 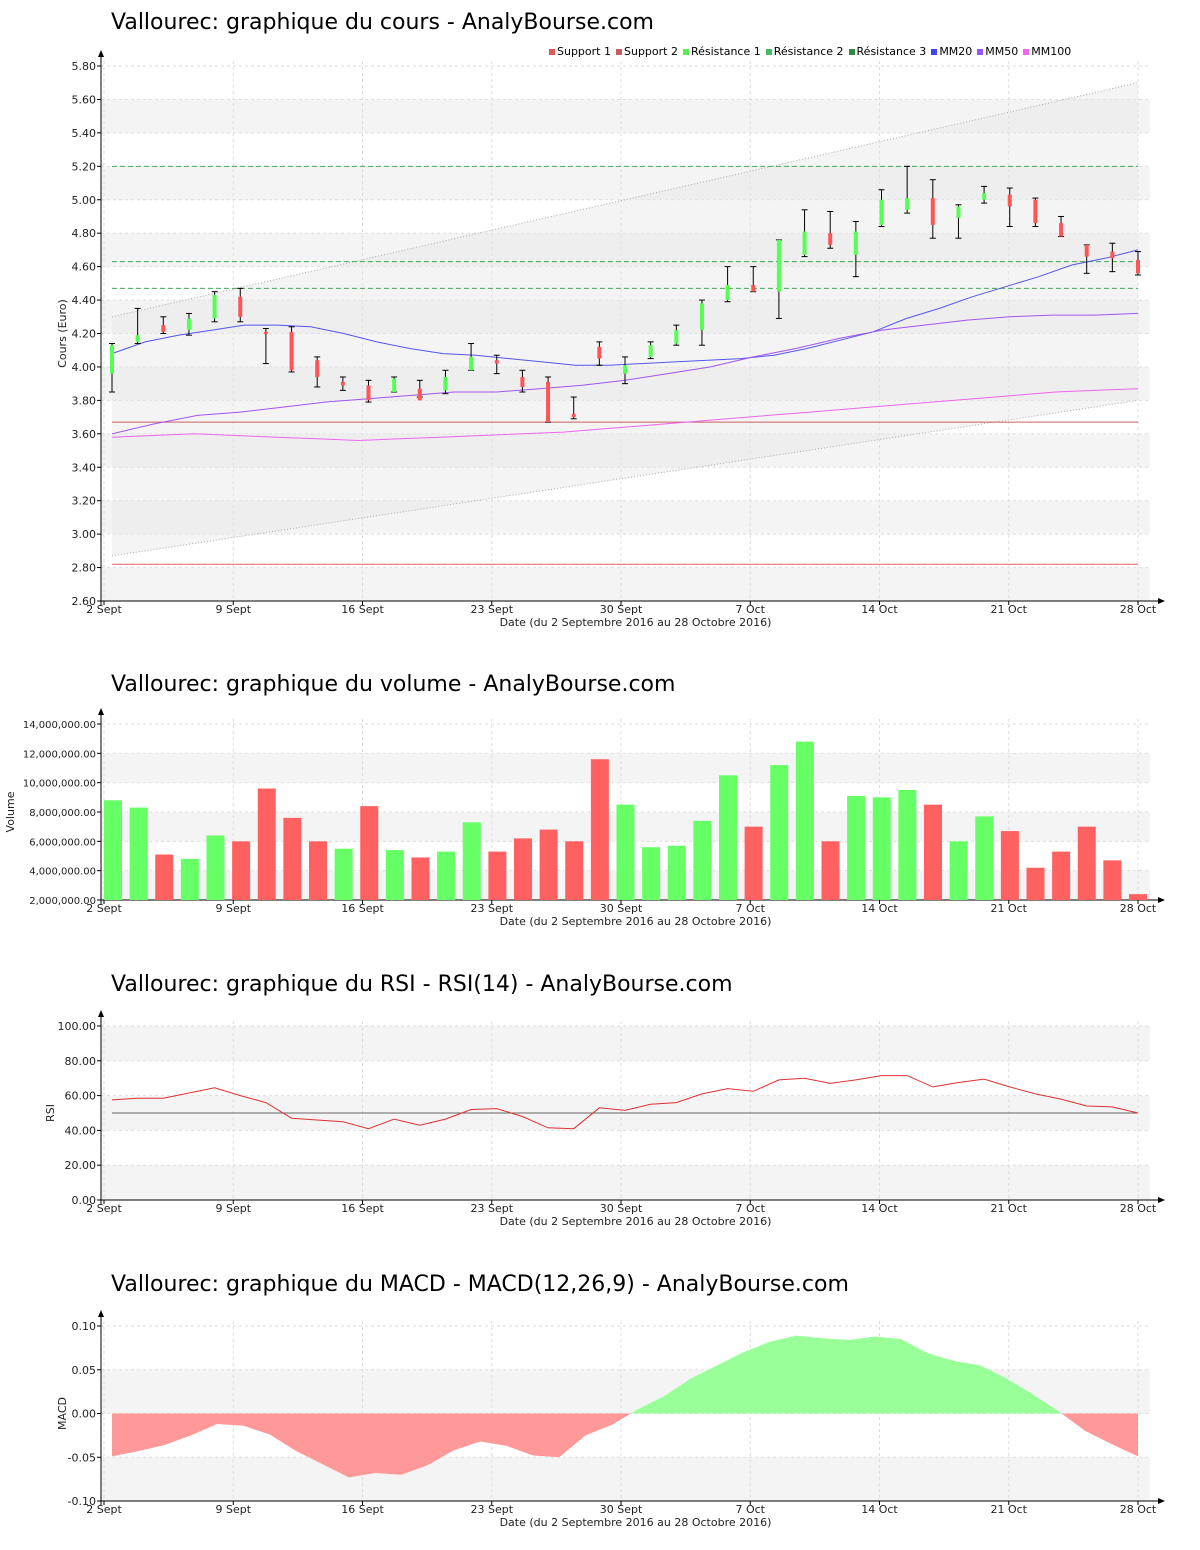 I want to click on y-tick-label: 0.00, so click(x=84, y=1200).